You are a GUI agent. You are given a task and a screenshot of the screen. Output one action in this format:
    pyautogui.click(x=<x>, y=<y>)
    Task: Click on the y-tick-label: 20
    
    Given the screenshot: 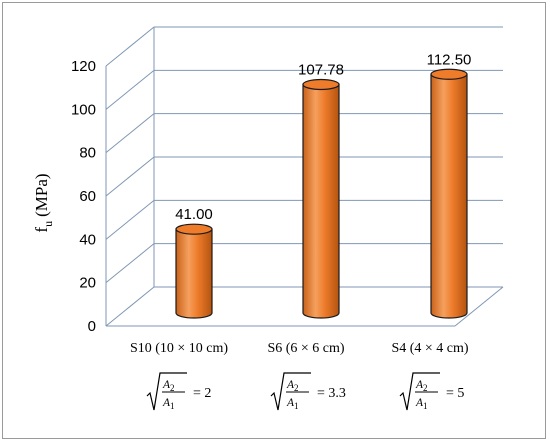 What is the action you would take?
    pyautogui.click(x=87, y=283)
    